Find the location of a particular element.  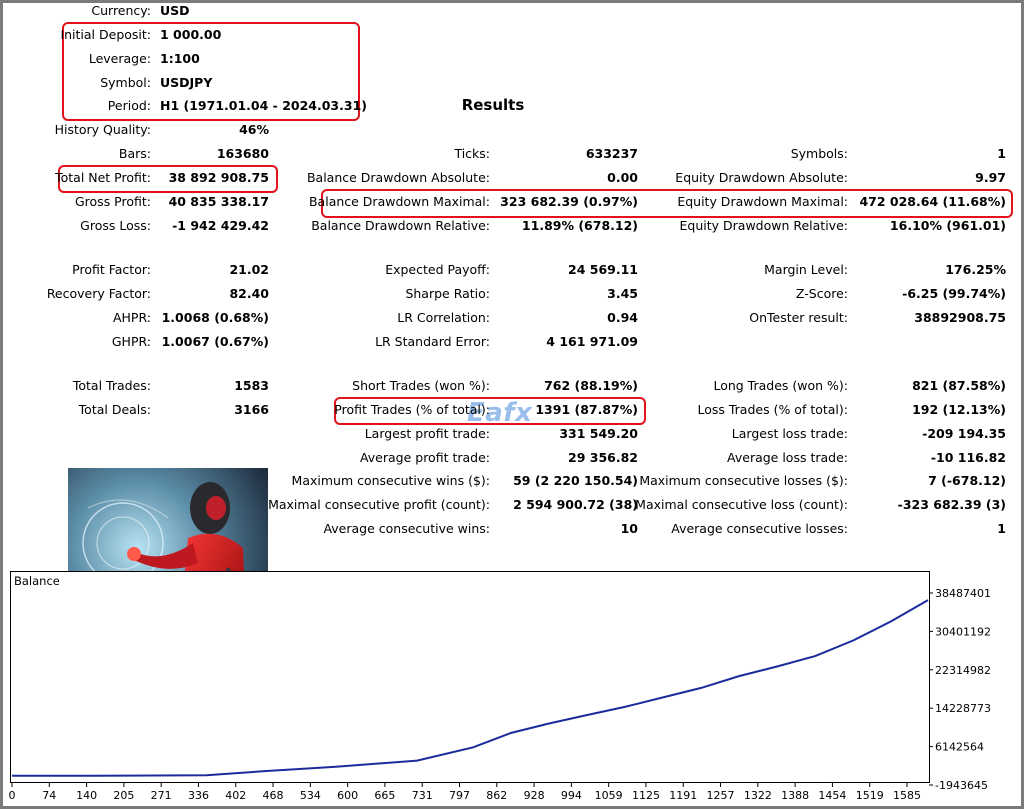

x-tick-label: 271 is located at coordinates (161, 795).